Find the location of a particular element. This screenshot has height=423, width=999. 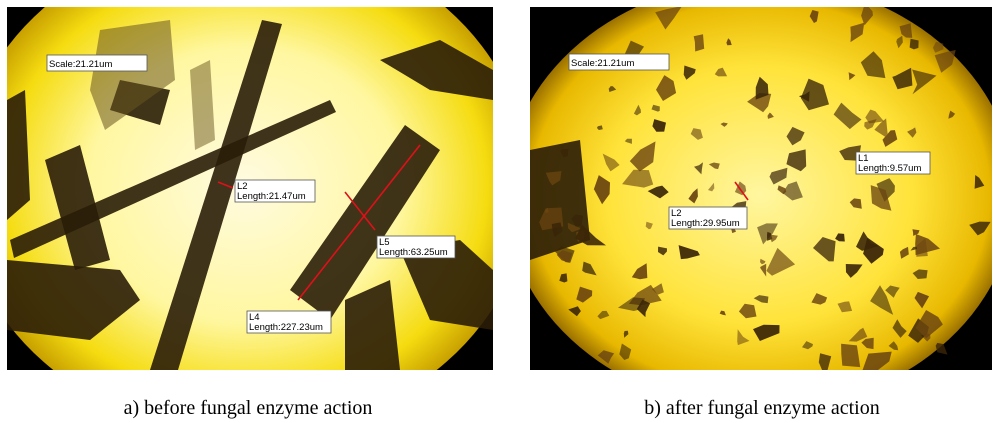

caption: a) before fungal enzyme action is located at coordinates (248, 408).